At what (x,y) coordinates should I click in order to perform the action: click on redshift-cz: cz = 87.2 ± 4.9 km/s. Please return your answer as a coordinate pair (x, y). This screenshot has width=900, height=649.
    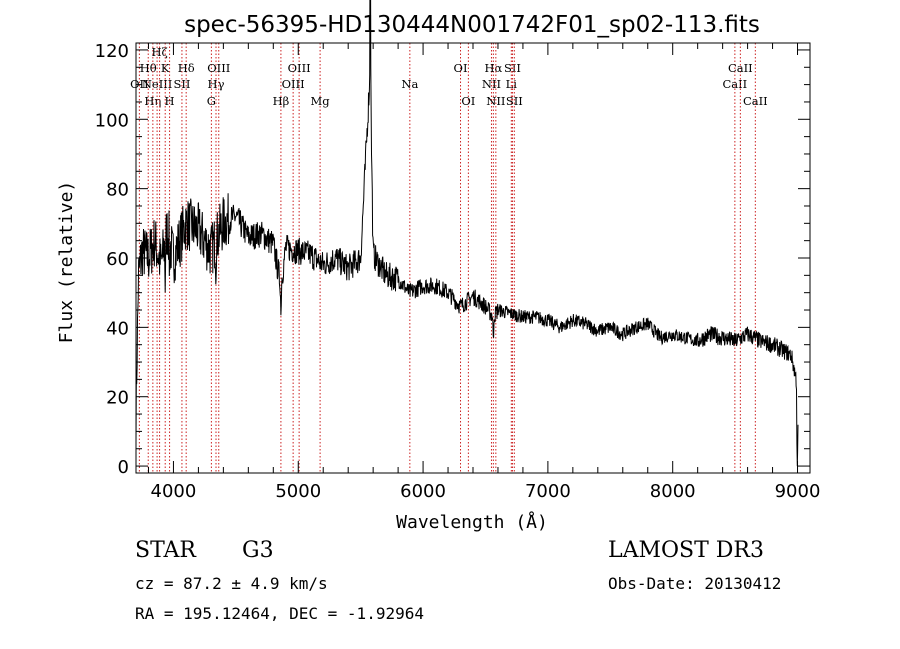
    Looking at the image, I should click on (231, 583).